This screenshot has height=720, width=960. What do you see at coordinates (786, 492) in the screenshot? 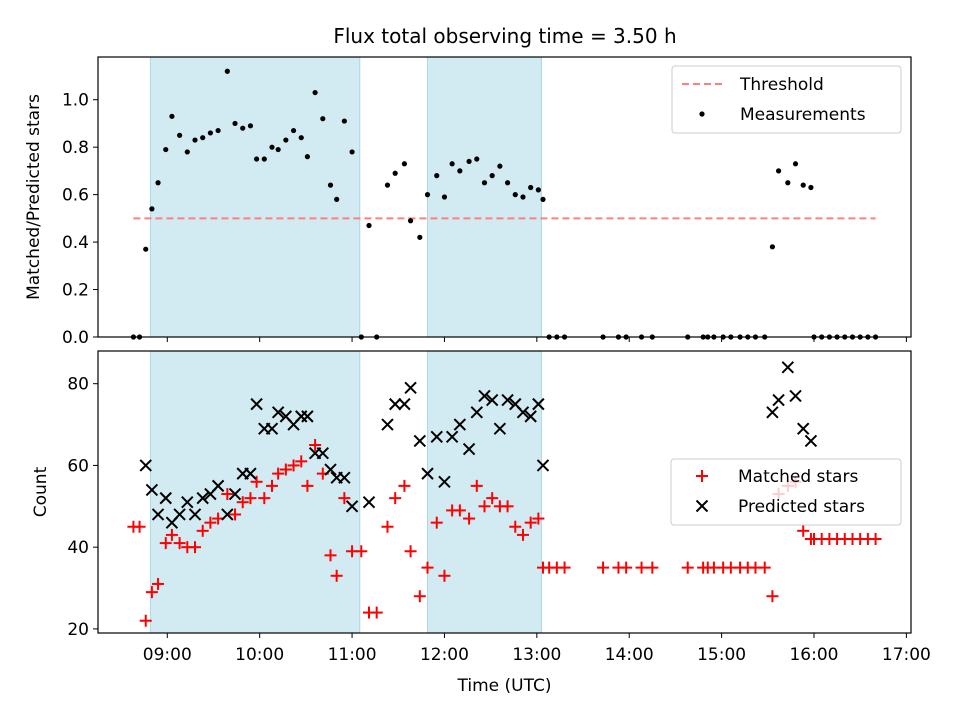
I see `bottom-legend: Matched stars Predicted stars` at bounding box center [786, 492].